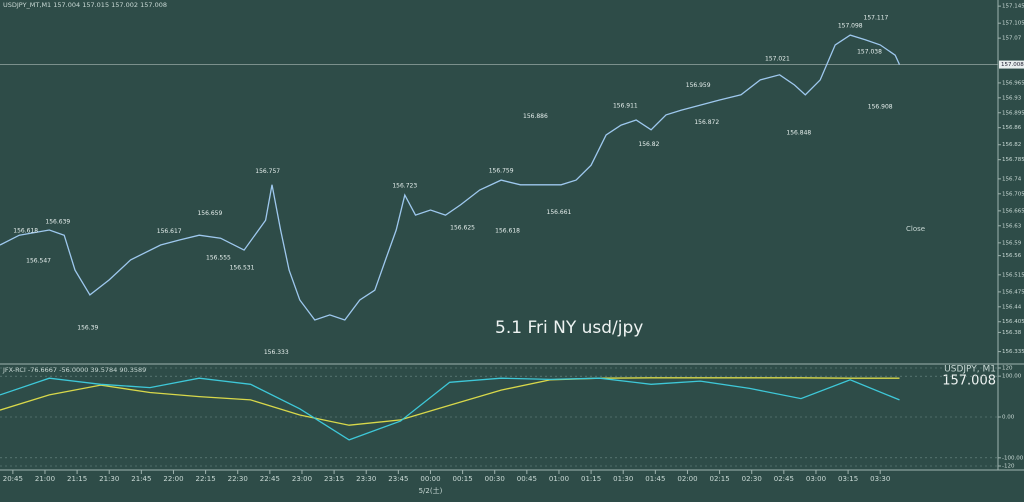 The height and width of the screenshot is (502, 1024). What do you see at coordinates (777, 59) in the screenshot?
I see `price-label: 157.021` at bounding box center [777, 59].